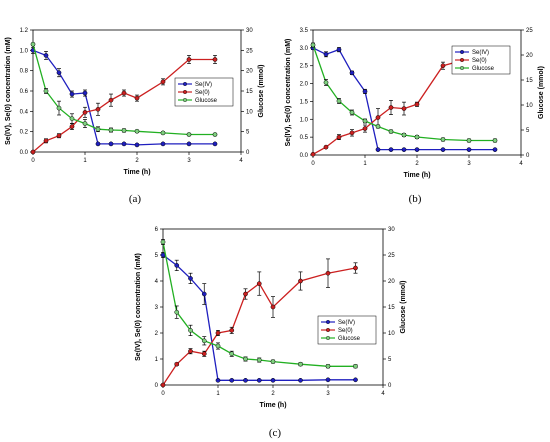  Describe the element at coordinates (529, 81) in the screenshot. I see `y2-tick-label: 15` at that location.